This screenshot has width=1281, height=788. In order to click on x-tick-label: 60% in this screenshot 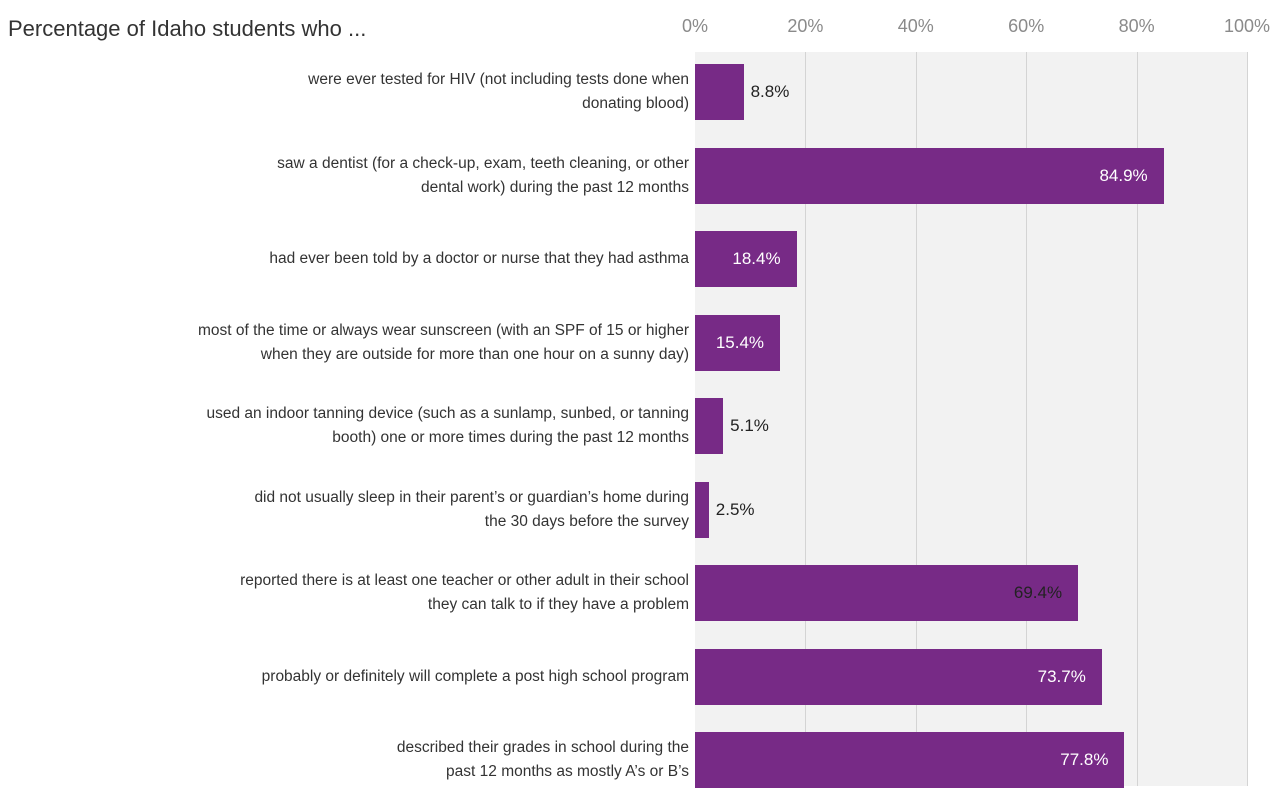, I will do `click(1026, 26)`.